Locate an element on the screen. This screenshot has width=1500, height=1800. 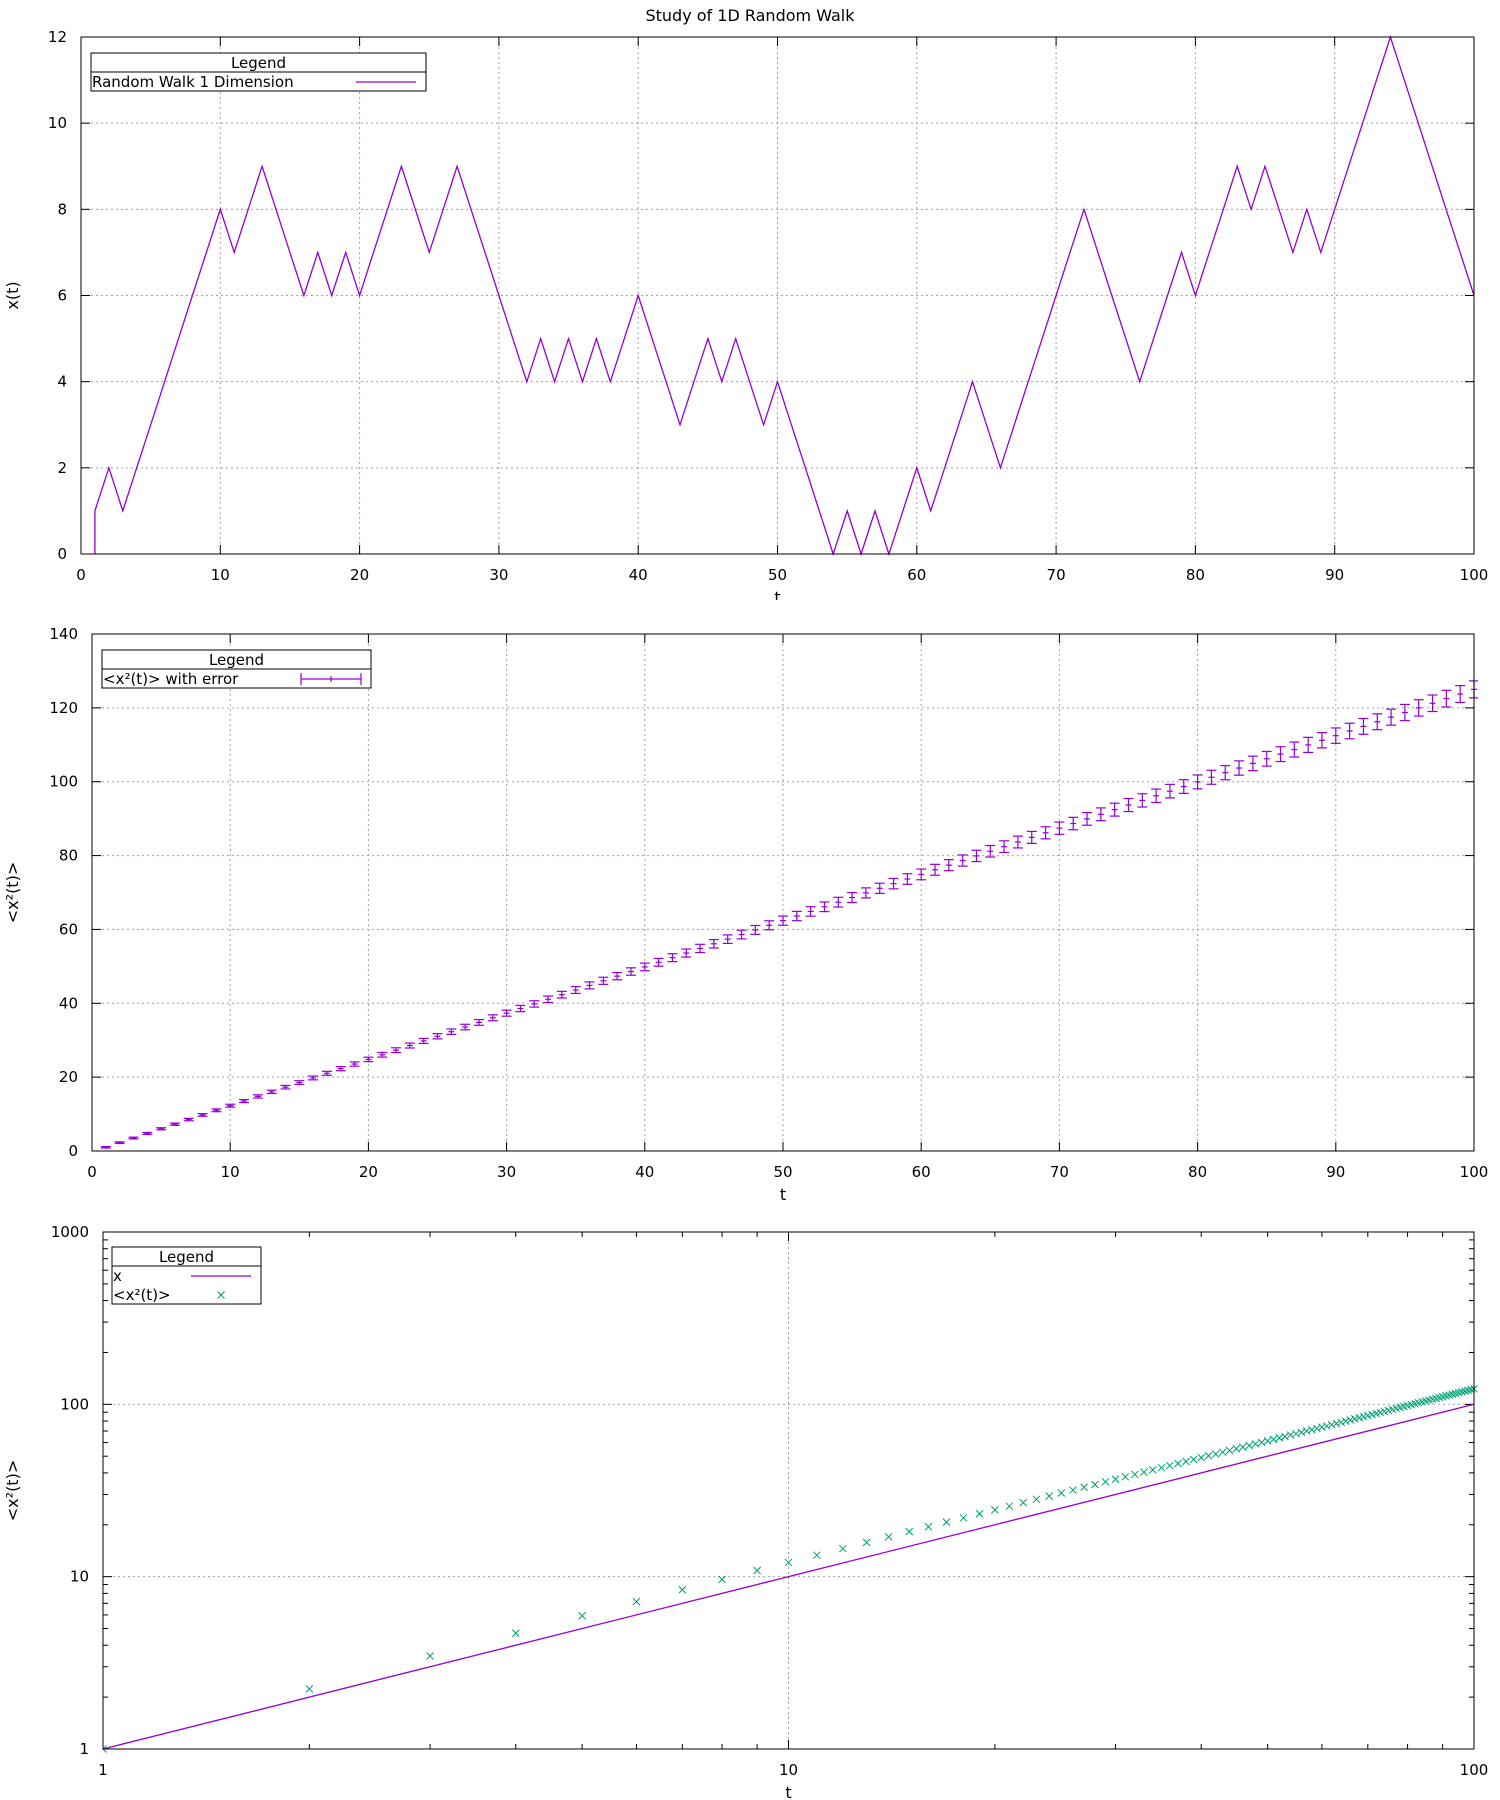
tick-label-x: 70 is located at coordinates (1059, 1172).